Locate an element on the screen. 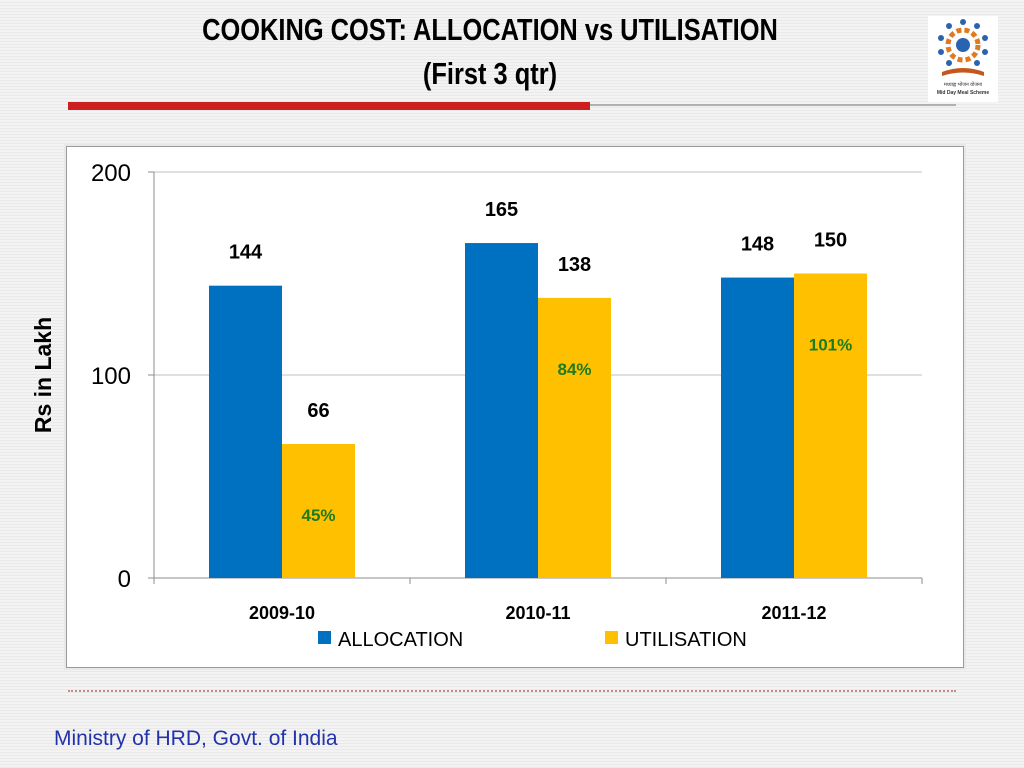 The image size is (1024, 768). y-tick-label: 100 is located at coordinates (111, 376).